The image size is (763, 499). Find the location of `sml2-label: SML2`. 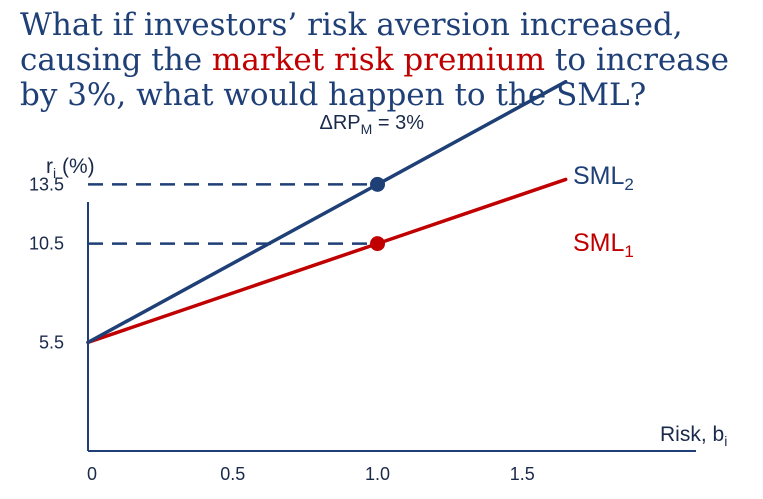

sml2-label: SML2 is located at coordinates (603, 178).